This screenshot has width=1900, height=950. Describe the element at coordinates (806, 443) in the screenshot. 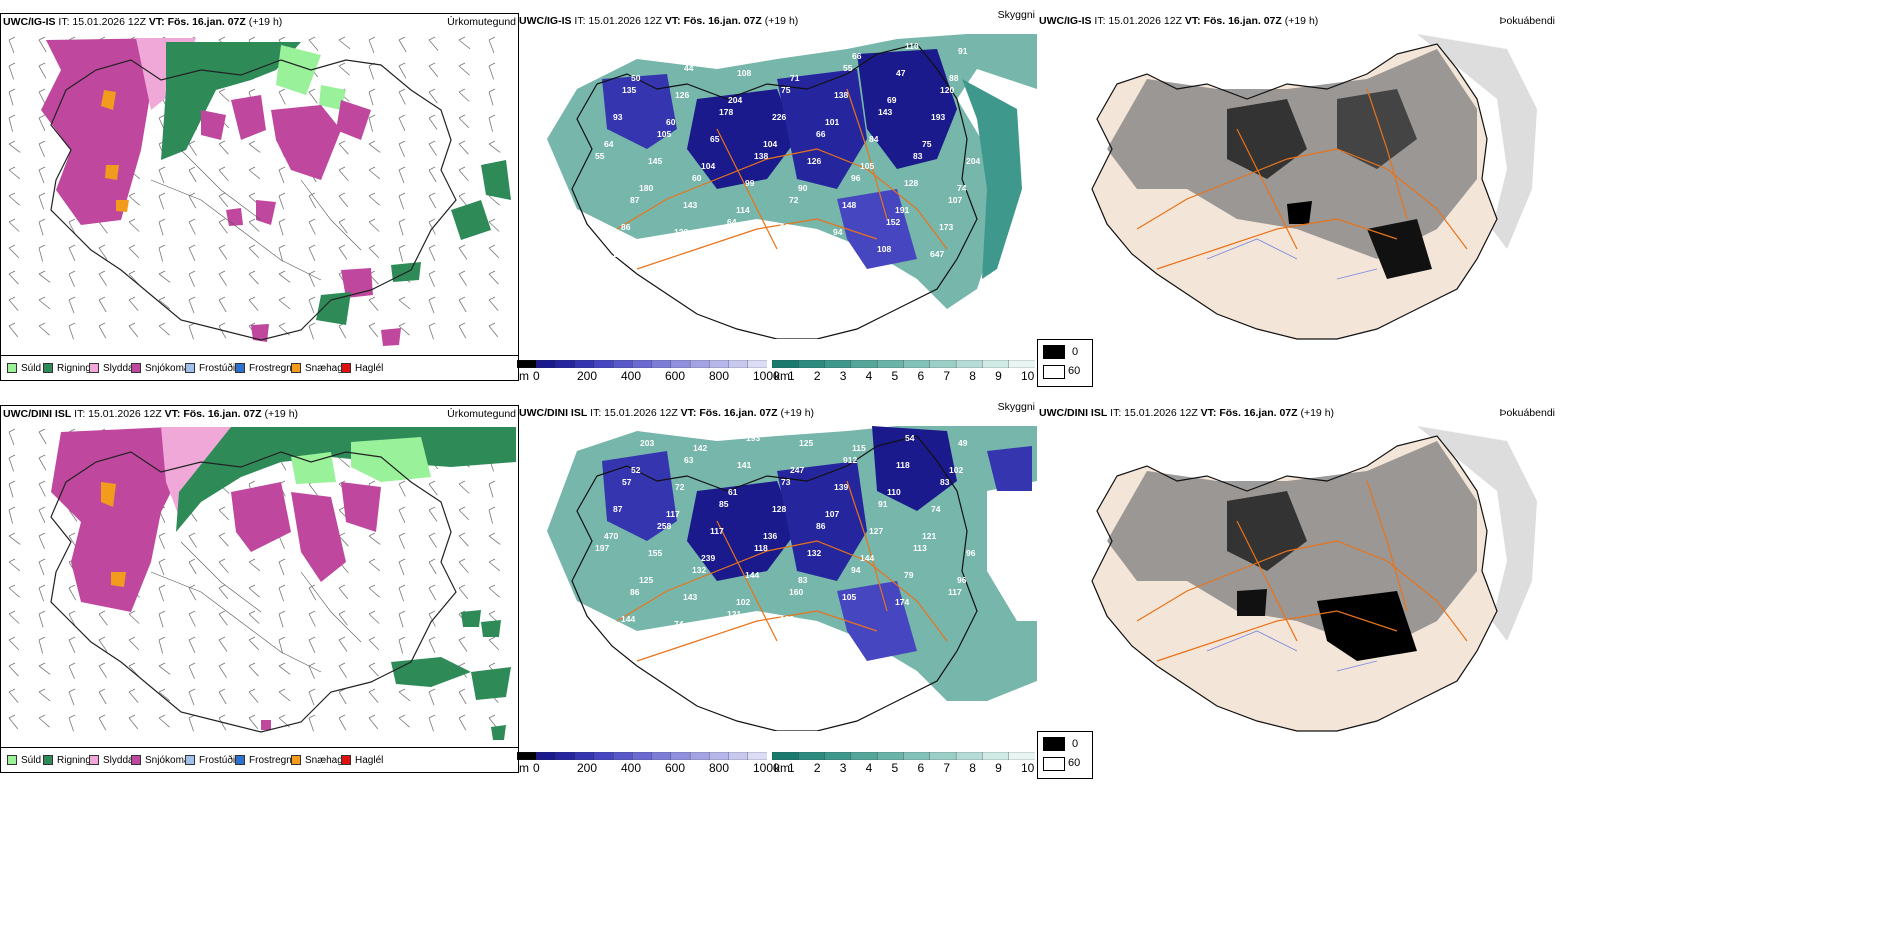

I see `cloud-base-label: 125` at that location.